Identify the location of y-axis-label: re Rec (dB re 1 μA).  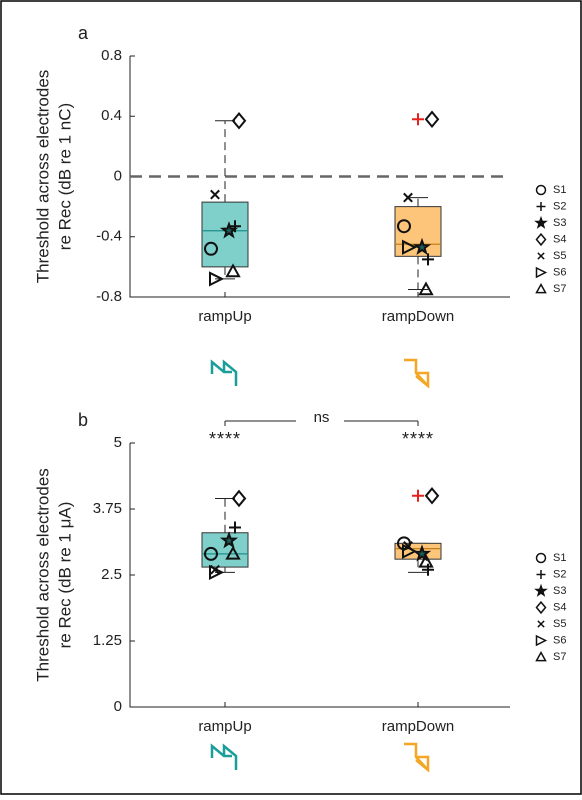
(64, 575).